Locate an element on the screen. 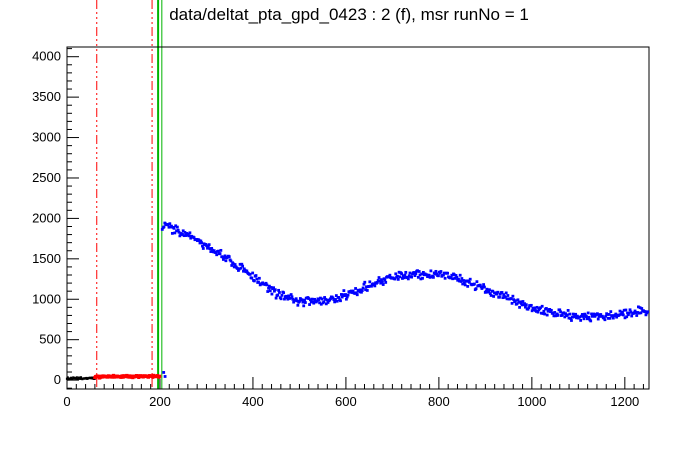 The width and height of the screenshot is (698, 474). x-tick-label: 200 is located at coordinates (160, 401).